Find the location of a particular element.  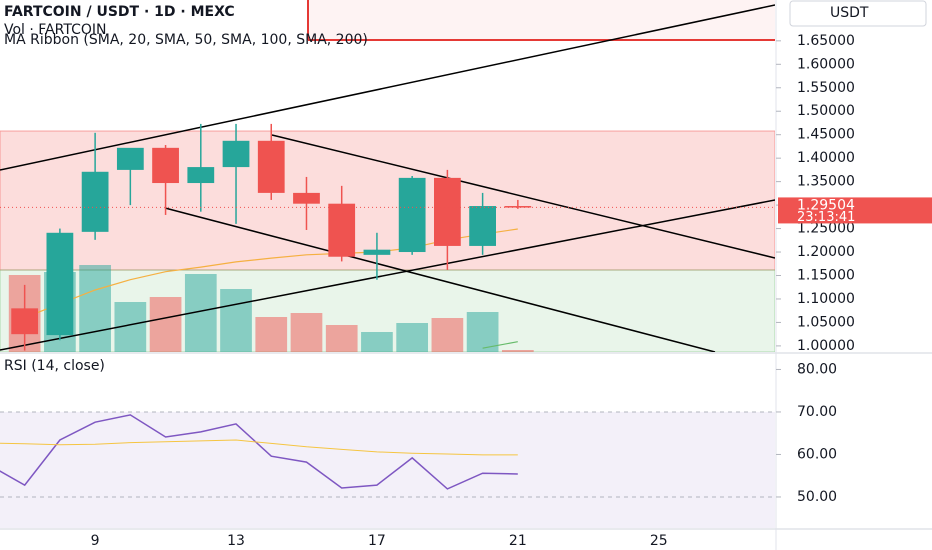

y-tick-label: 70.00 is located at coordinates (817, 412).